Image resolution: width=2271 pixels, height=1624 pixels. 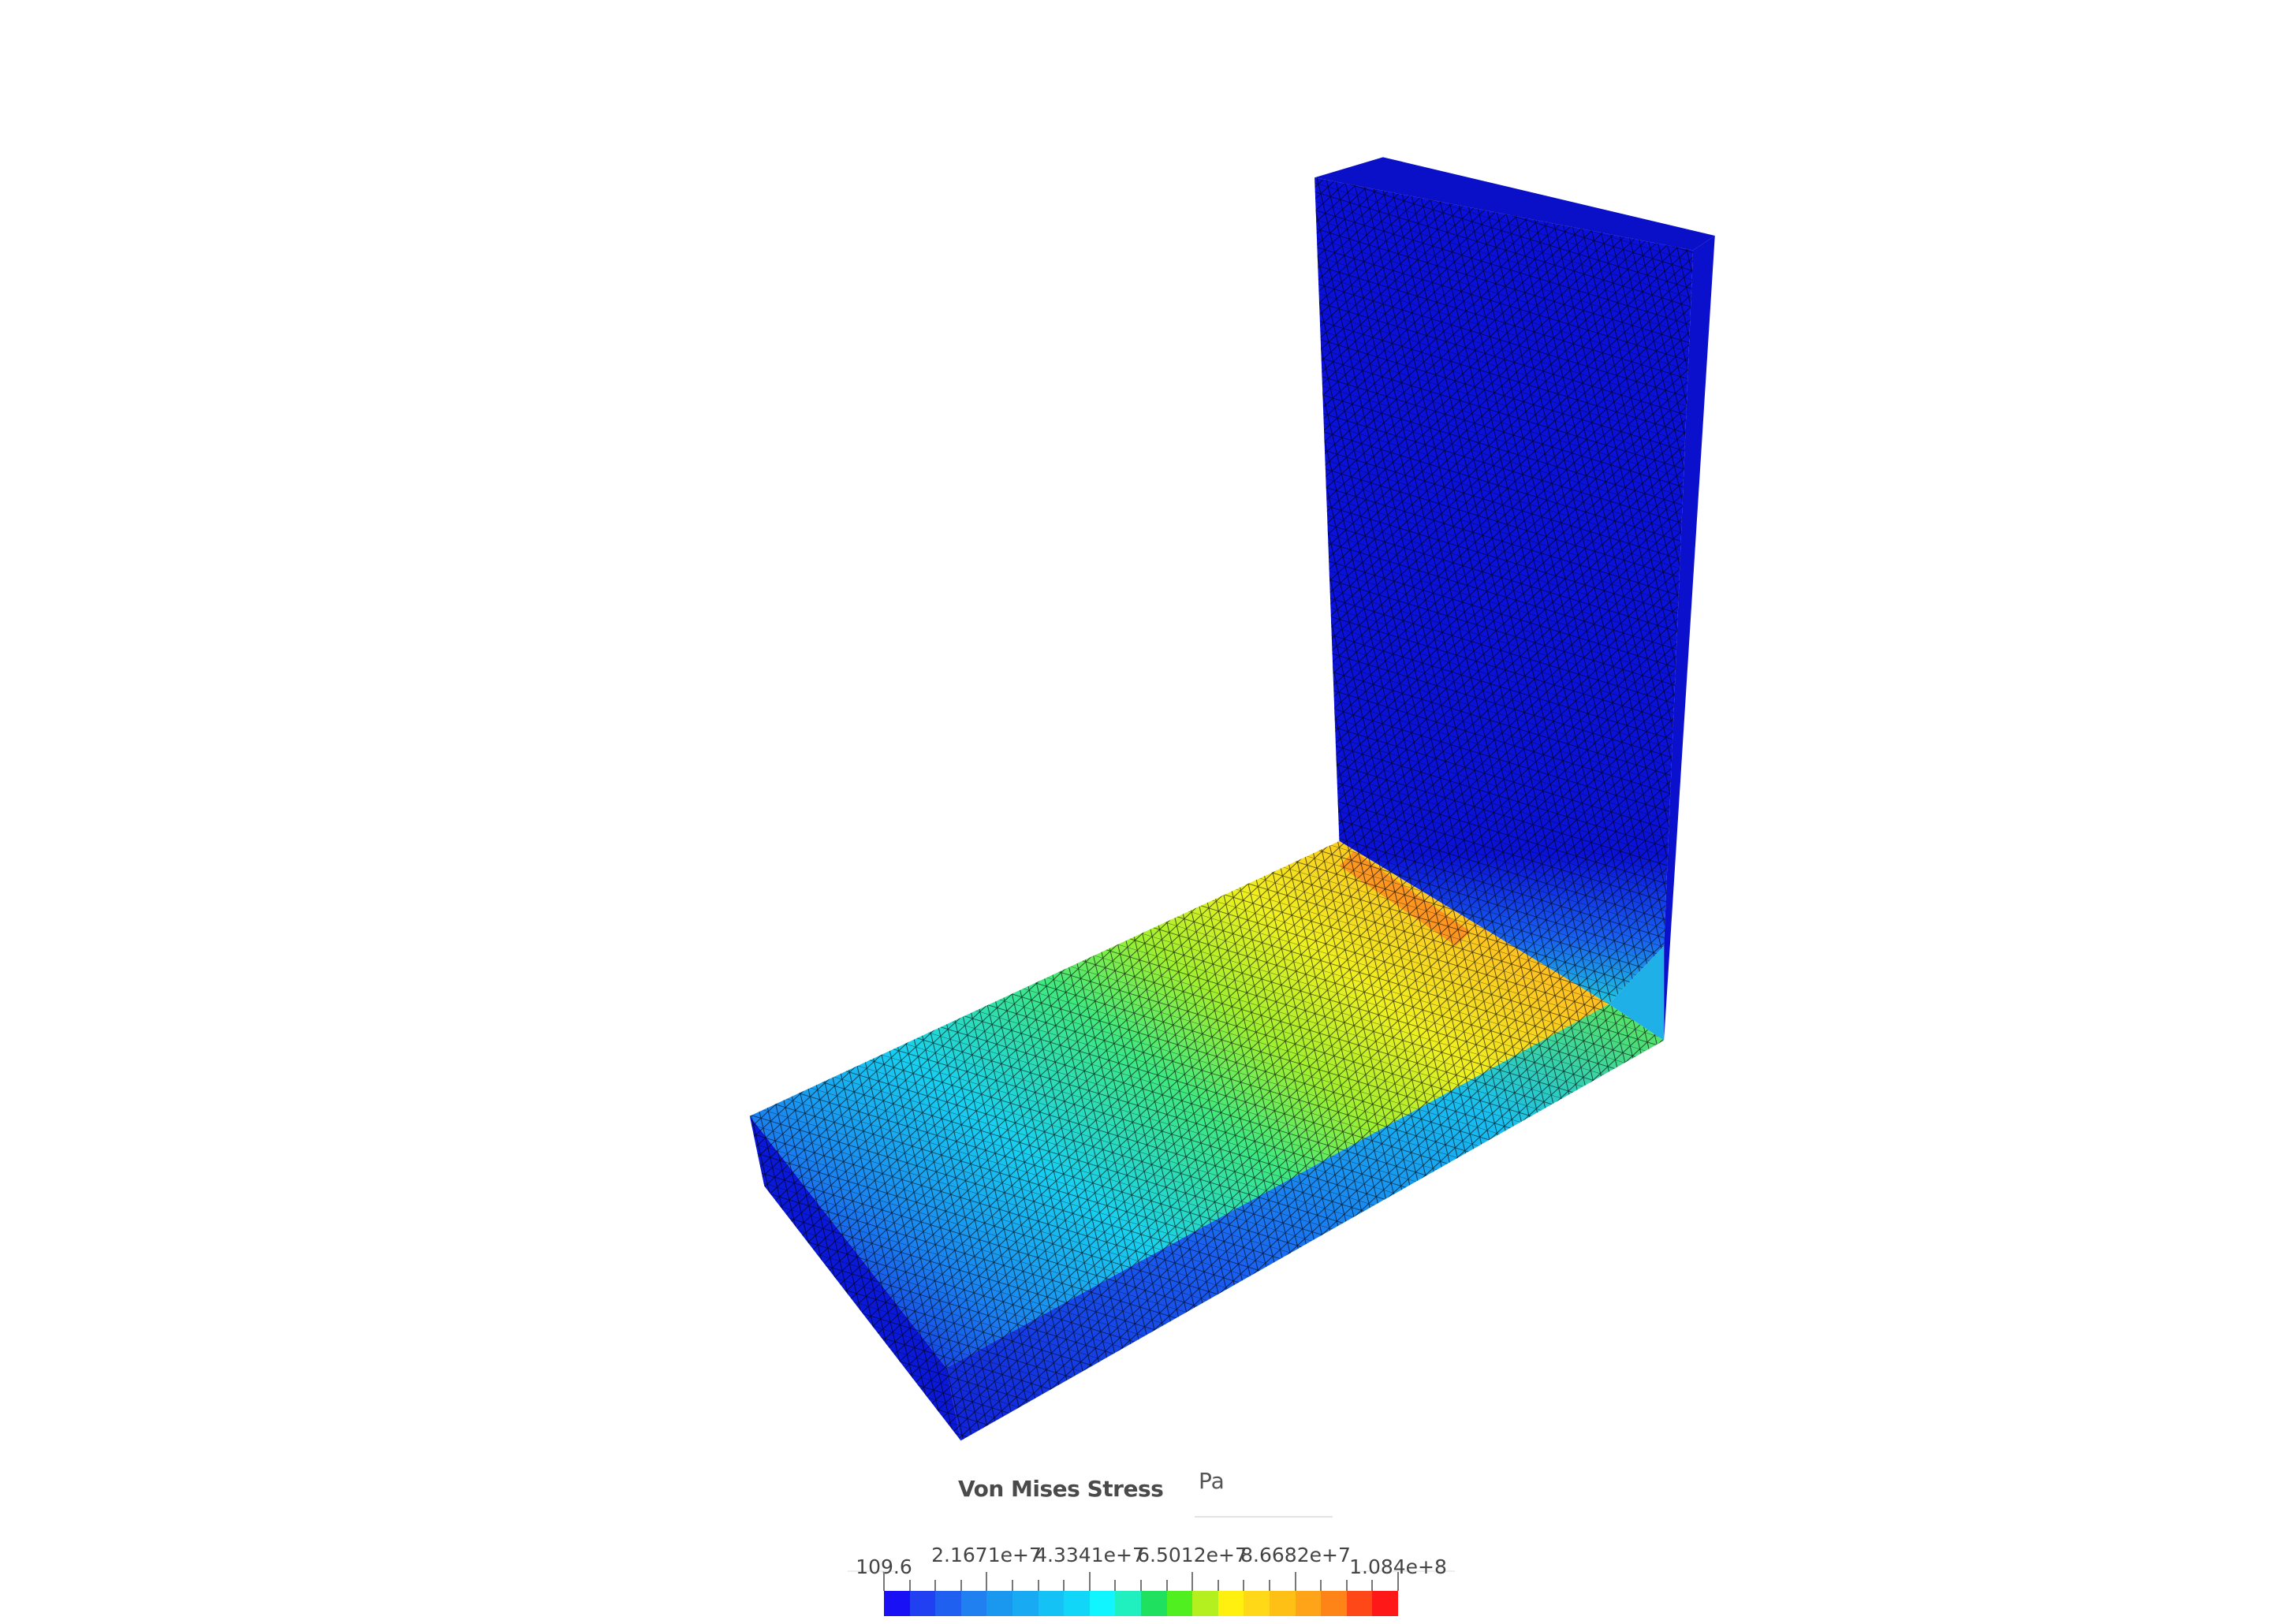 I want to click on wall, so click(x=1514, y=599).